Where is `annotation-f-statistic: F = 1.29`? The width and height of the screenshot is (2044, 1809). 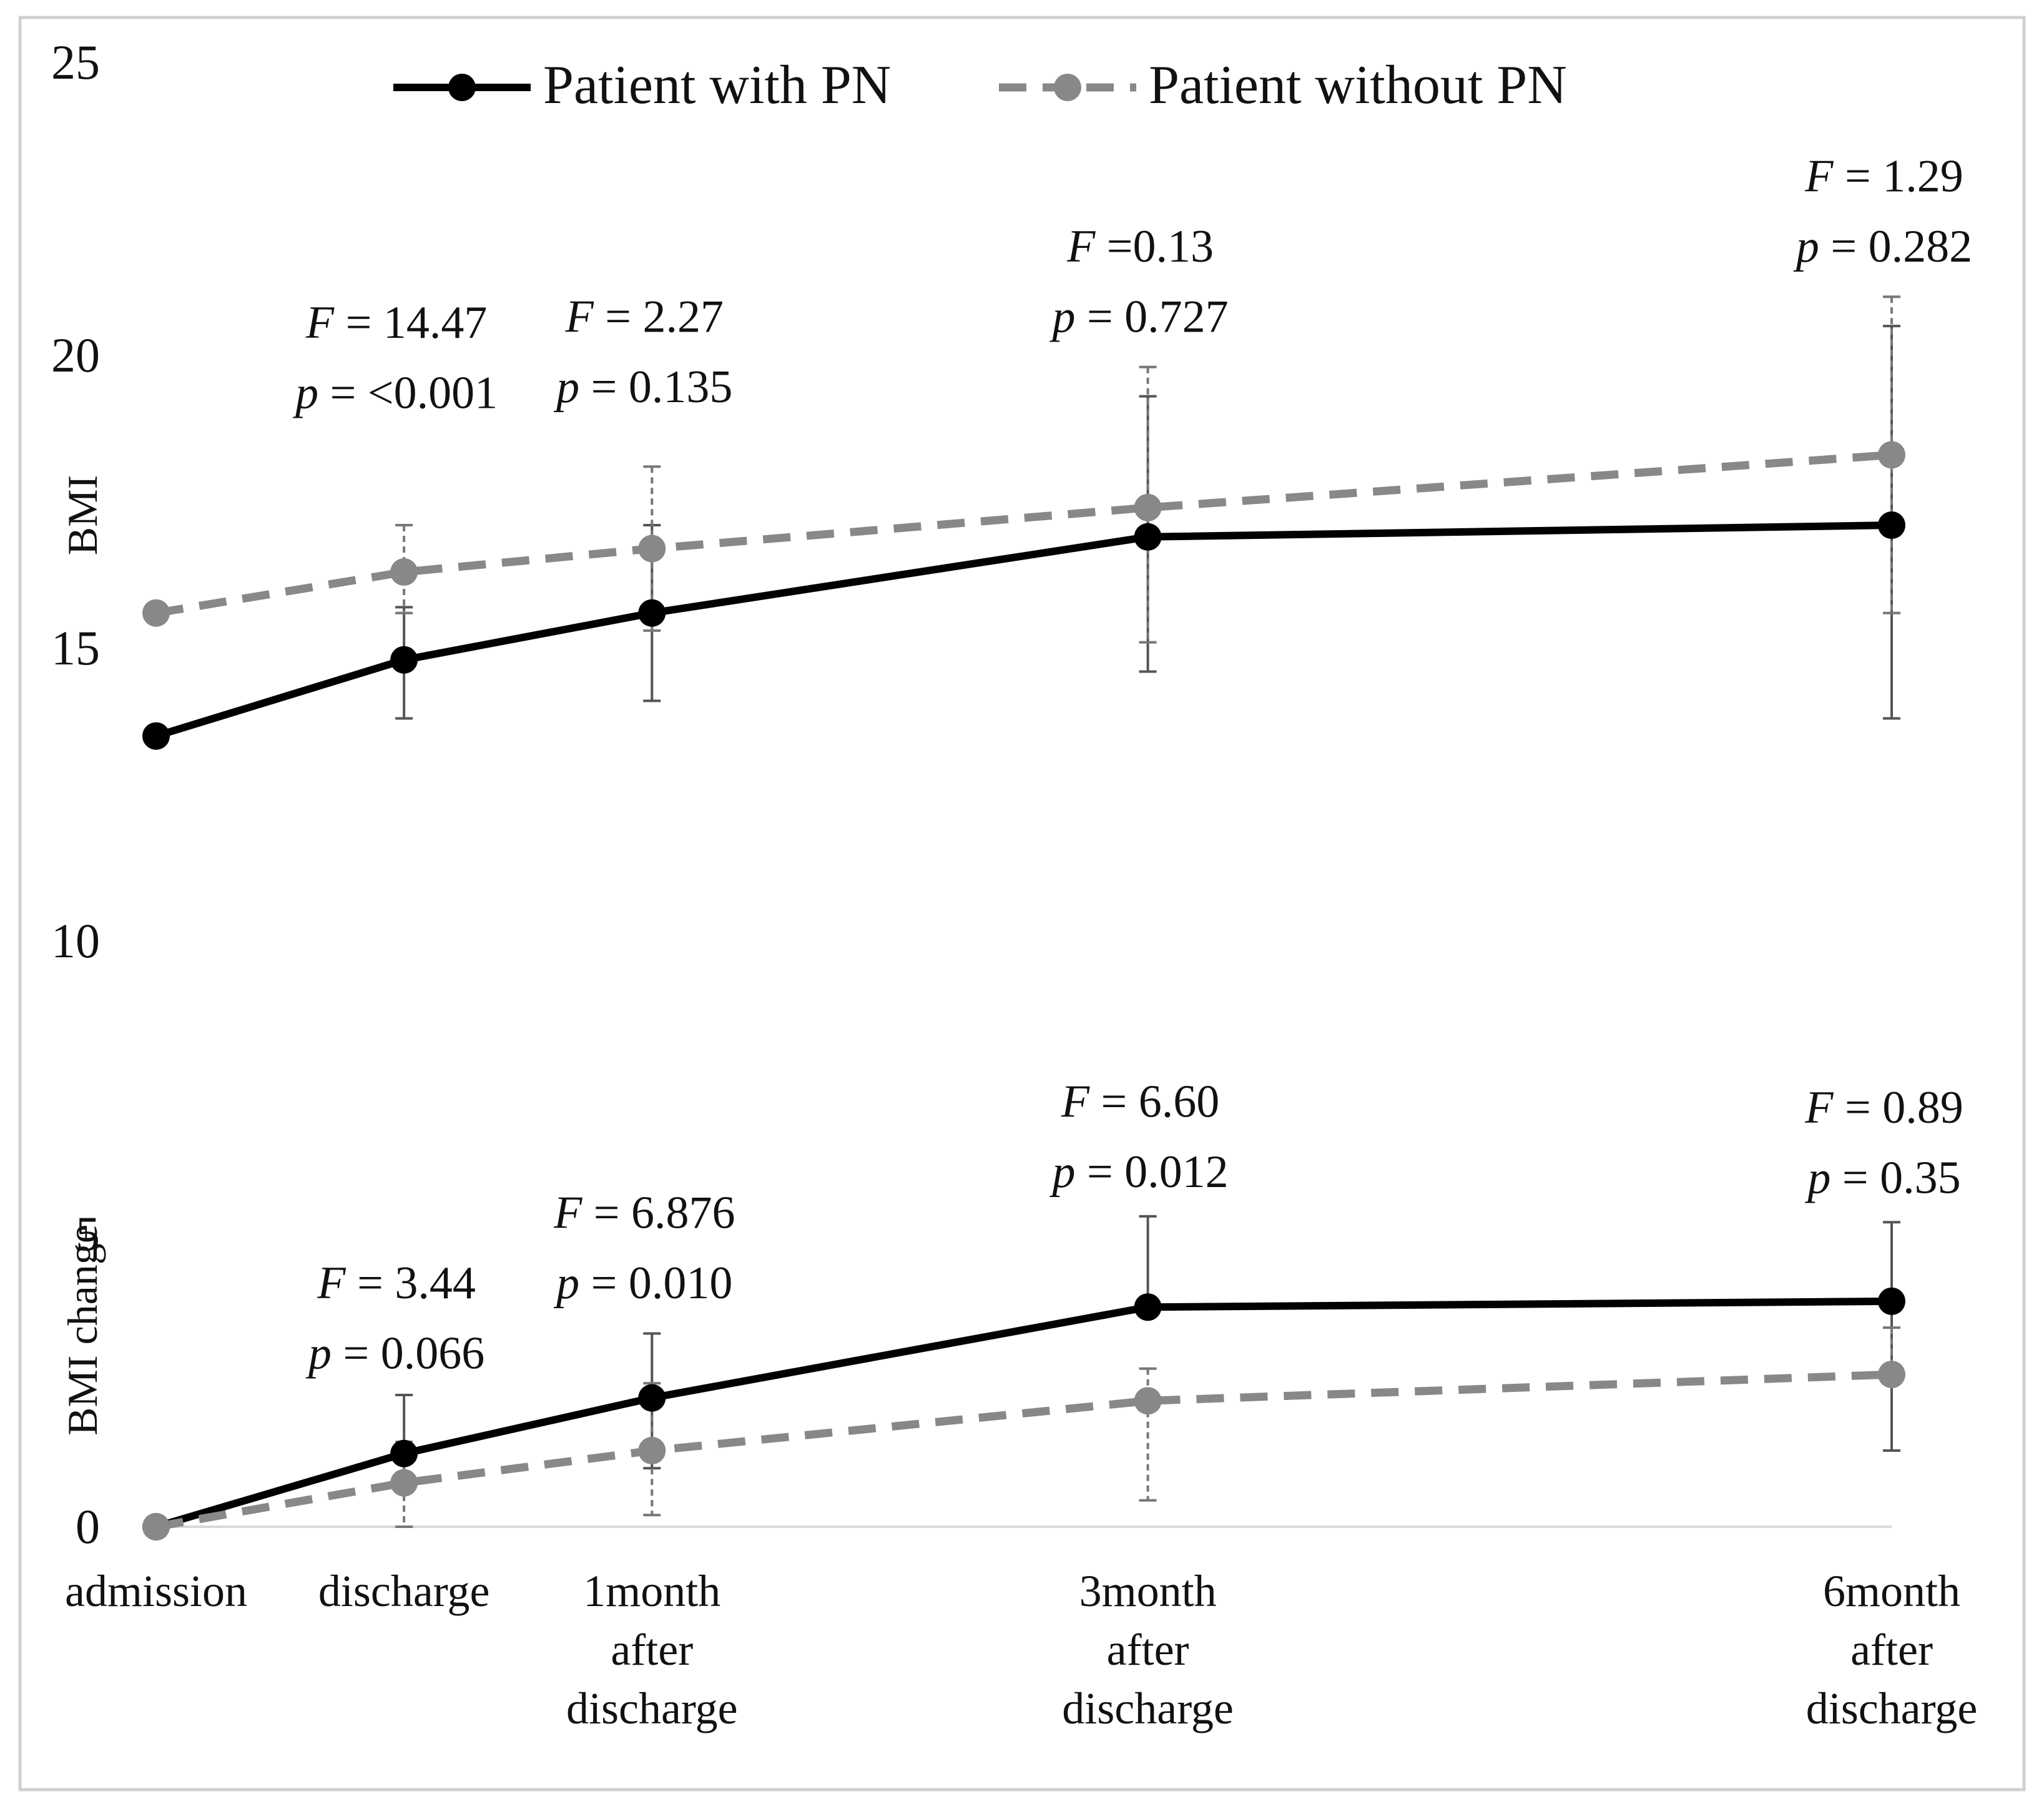 annotation-f-statistic: F = 1.29 is located at coordinates (1883, 176).